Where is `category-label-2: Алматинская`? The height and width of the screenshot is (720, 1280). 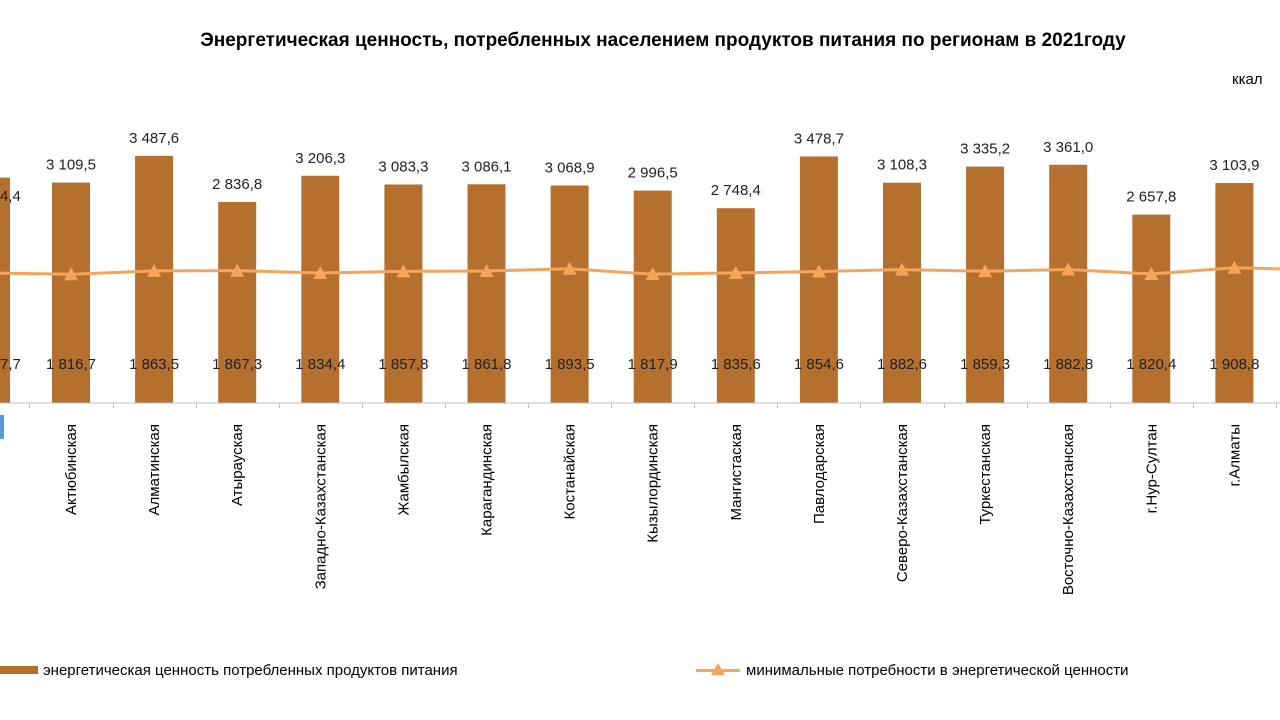
category-label-2: Алматинская is located at coordinates (154, 469).